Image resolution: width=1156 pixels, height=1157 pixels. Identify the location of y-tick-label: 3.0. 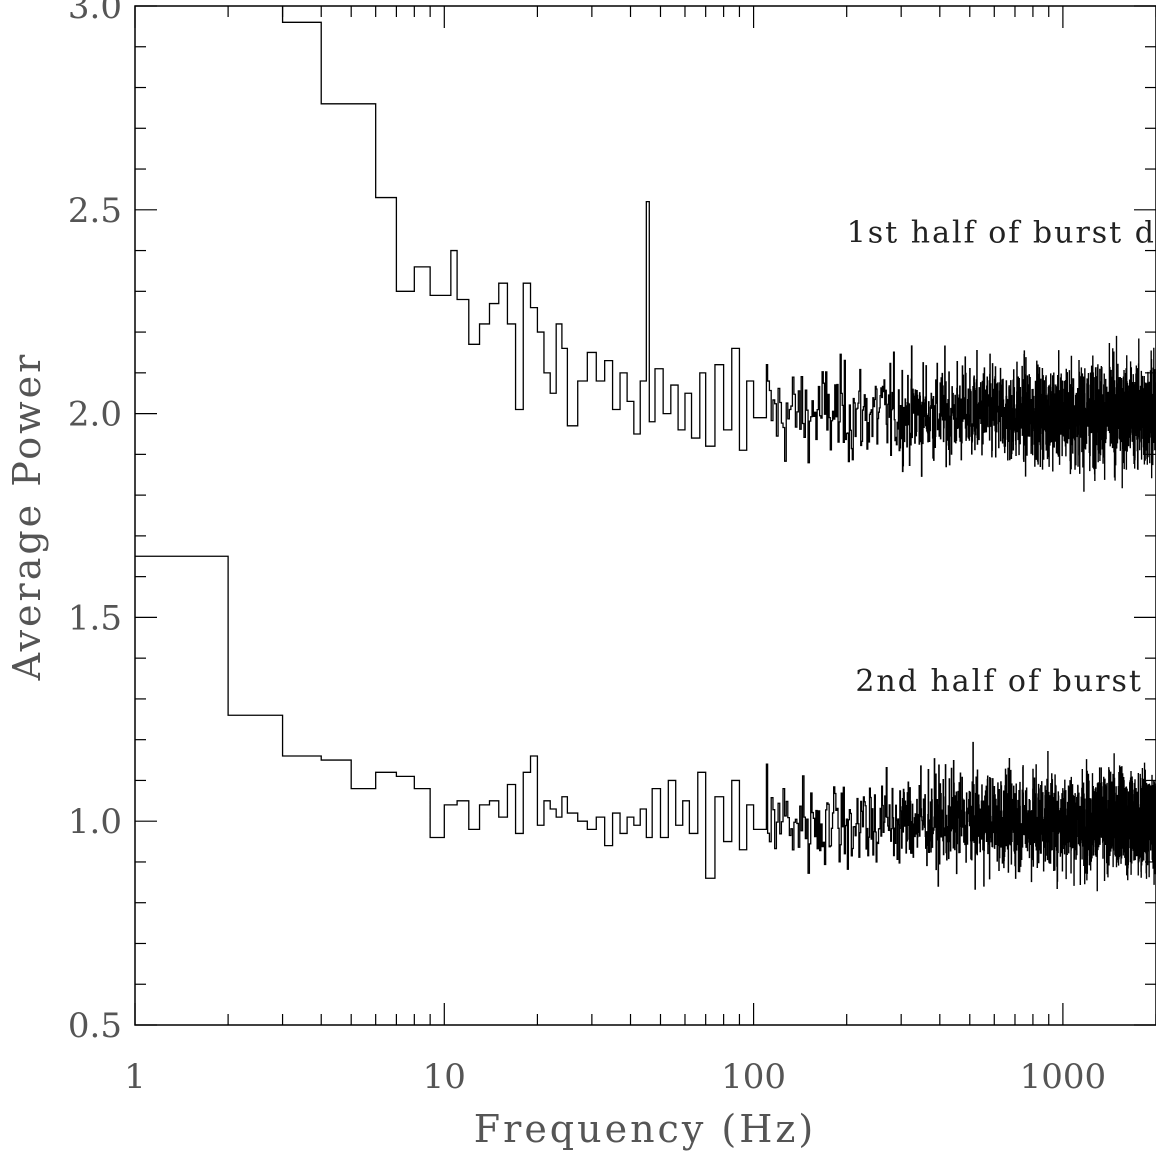
(95, 13).